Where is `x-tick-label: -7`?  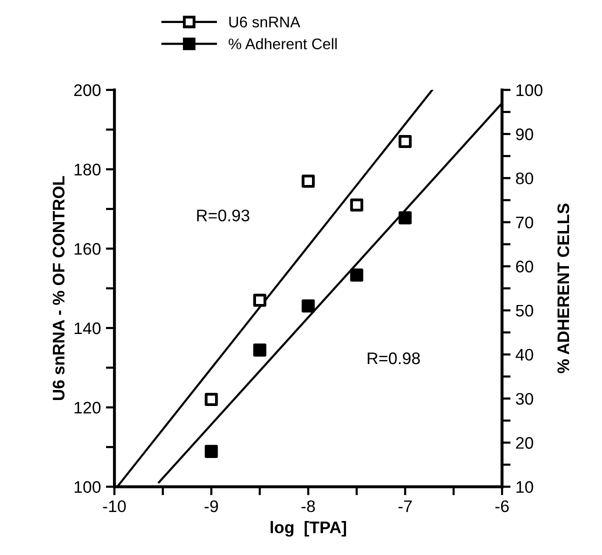 x-tick-label: -7 is located at coordinates (405, 506).